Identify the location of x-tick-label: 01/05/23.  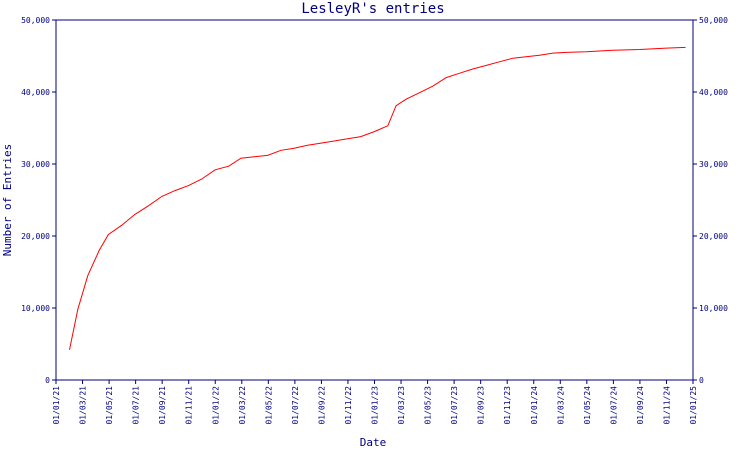
(428, 405).